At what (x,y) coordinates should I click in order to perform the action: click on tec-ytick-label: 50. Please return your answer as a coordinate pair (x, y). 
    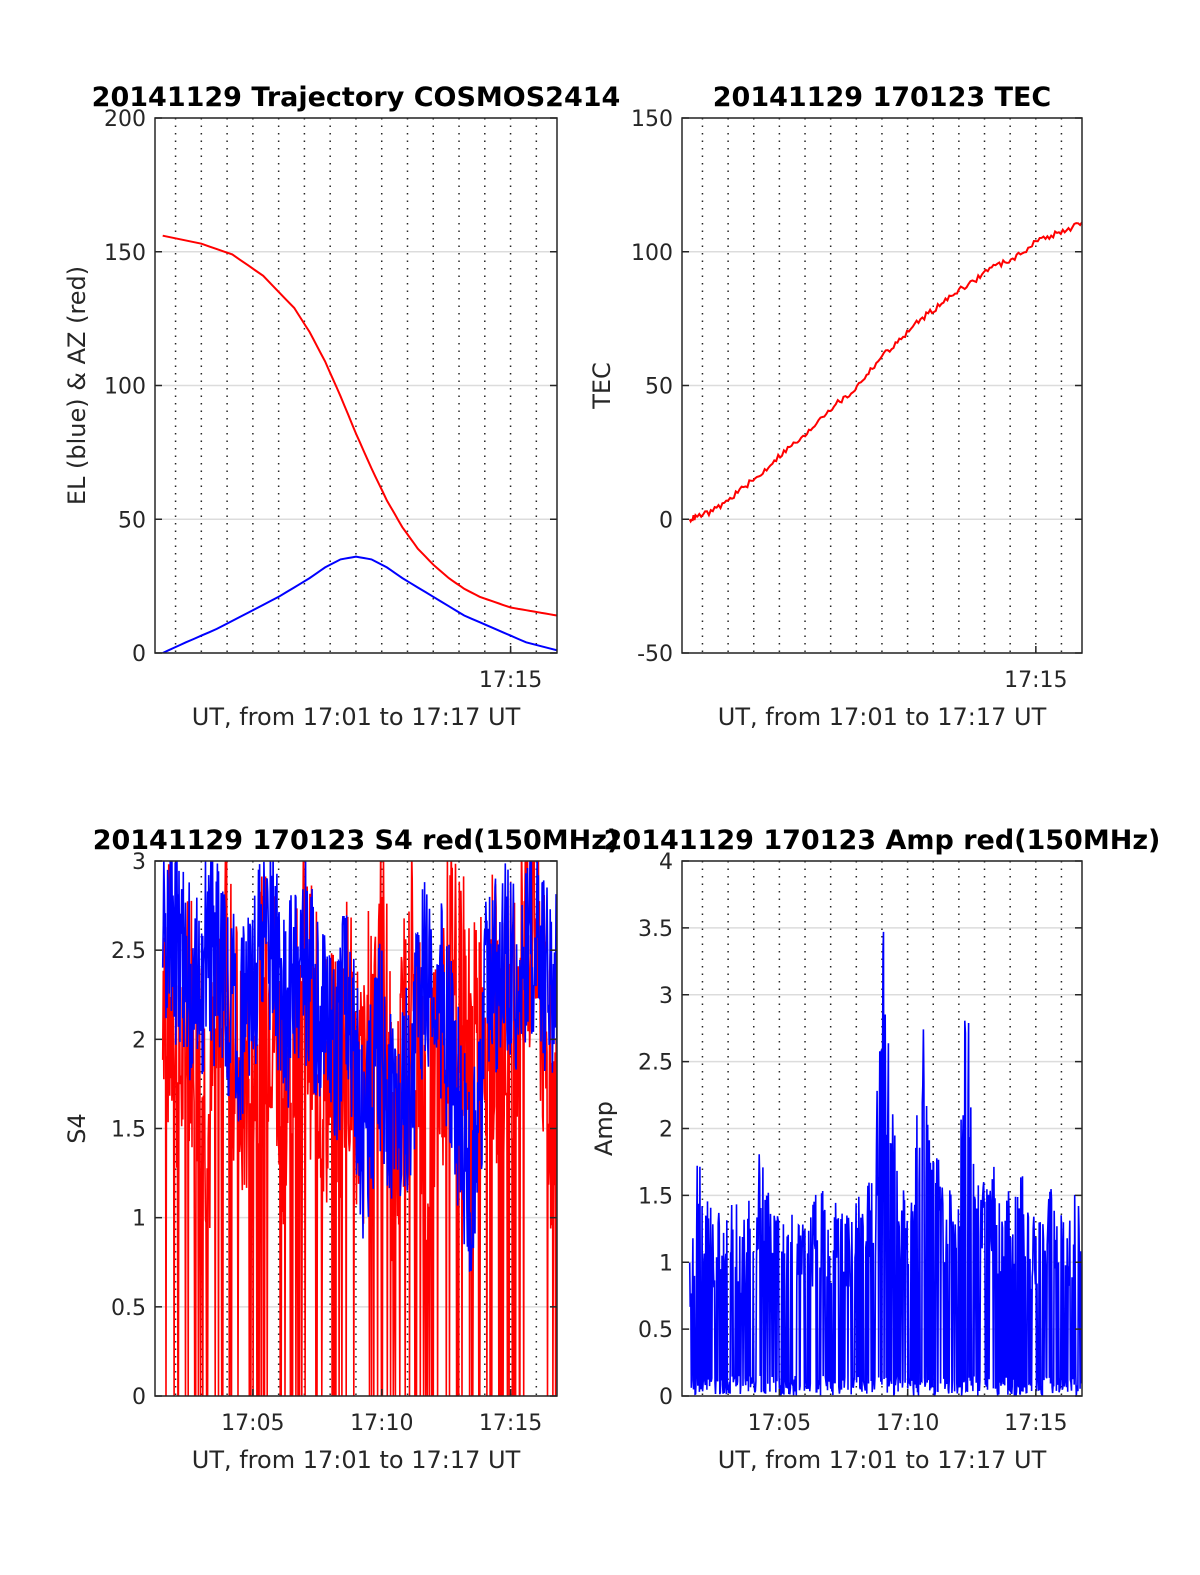
    Looking at the image, I should click on (659, 387).